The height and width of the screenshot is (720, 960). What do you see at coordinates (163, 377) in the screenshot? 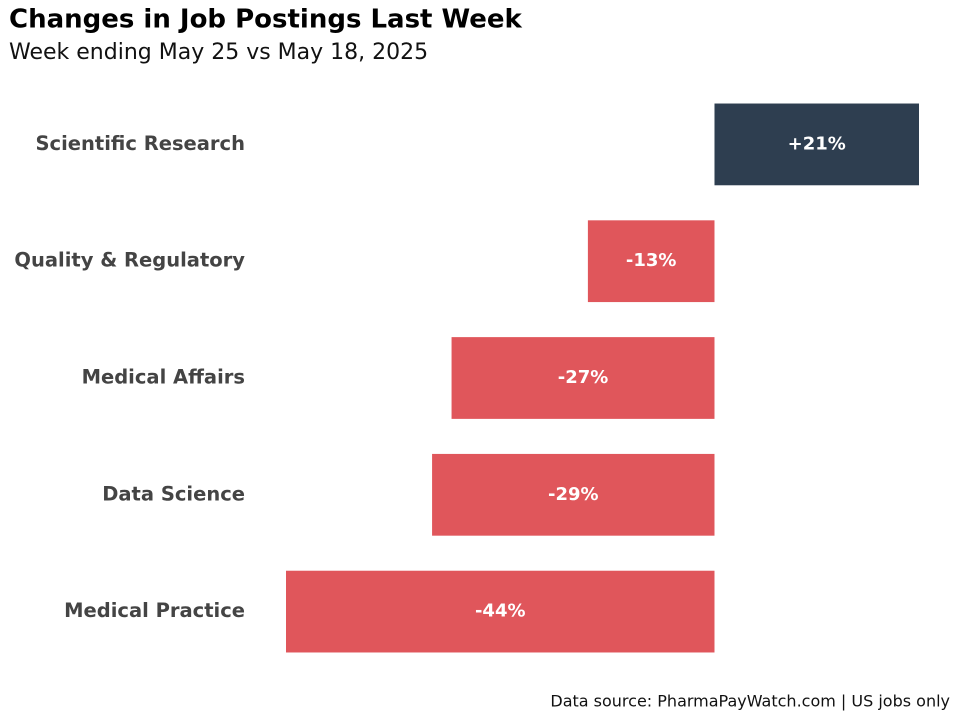
I see `category-label: Medical Affairs` at bounding box center [163, 377].